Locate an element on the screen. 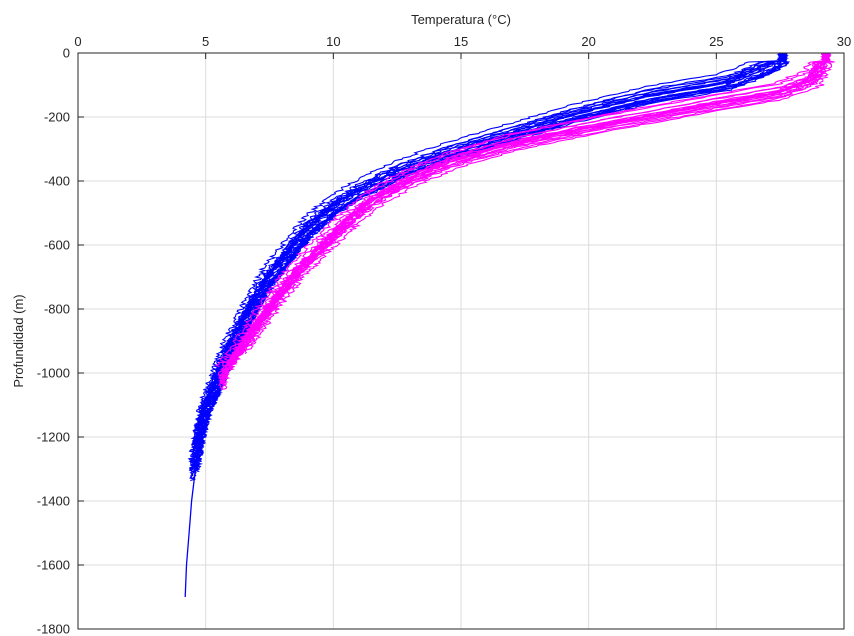 The width and height of the screenshot is (854, 636). y-tick-label: -800 is located at coordinates (57, 309).